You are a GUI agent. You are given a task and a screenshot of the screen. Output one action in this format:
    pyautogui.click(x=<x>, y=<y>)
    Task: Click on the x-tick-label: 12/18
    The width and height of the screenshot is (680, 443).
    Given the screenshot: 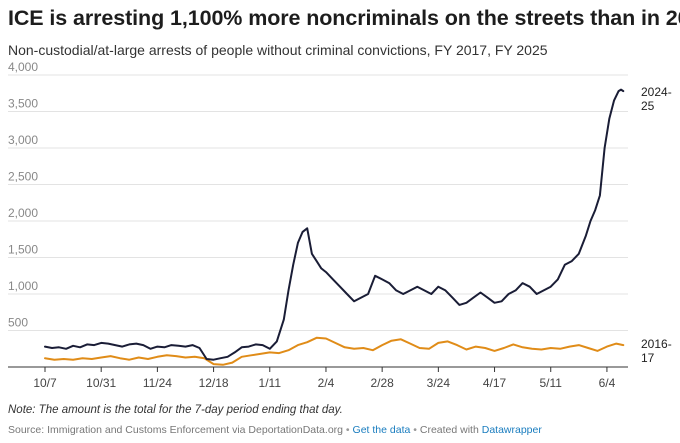 What is the action you would take?
    pyautogui.click(x=214, y=383)
    